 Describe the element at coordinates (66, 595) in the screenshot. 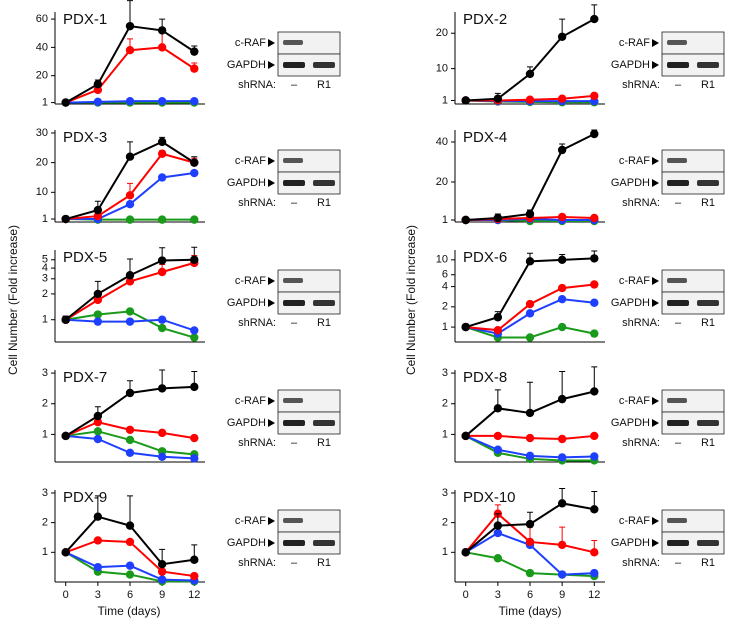

I see `x-tick-label: 0` at that location.